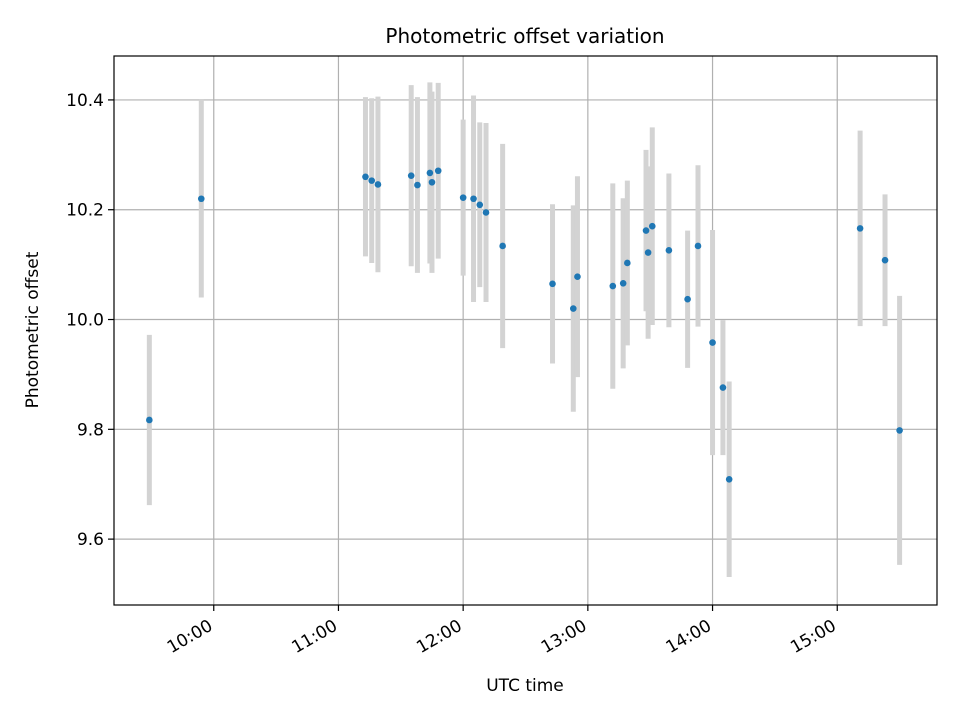 This screenshot has height=720, width=960. I want to click on x-axis-label: UTC time, so click(525, 686).